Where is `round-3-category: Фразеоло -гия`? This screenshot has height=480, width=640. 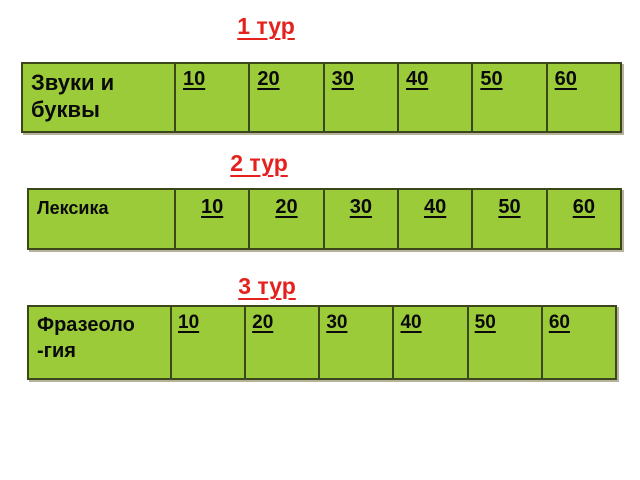
round-3-category: Фразеоло -гия is located at coordinates (86, 338).